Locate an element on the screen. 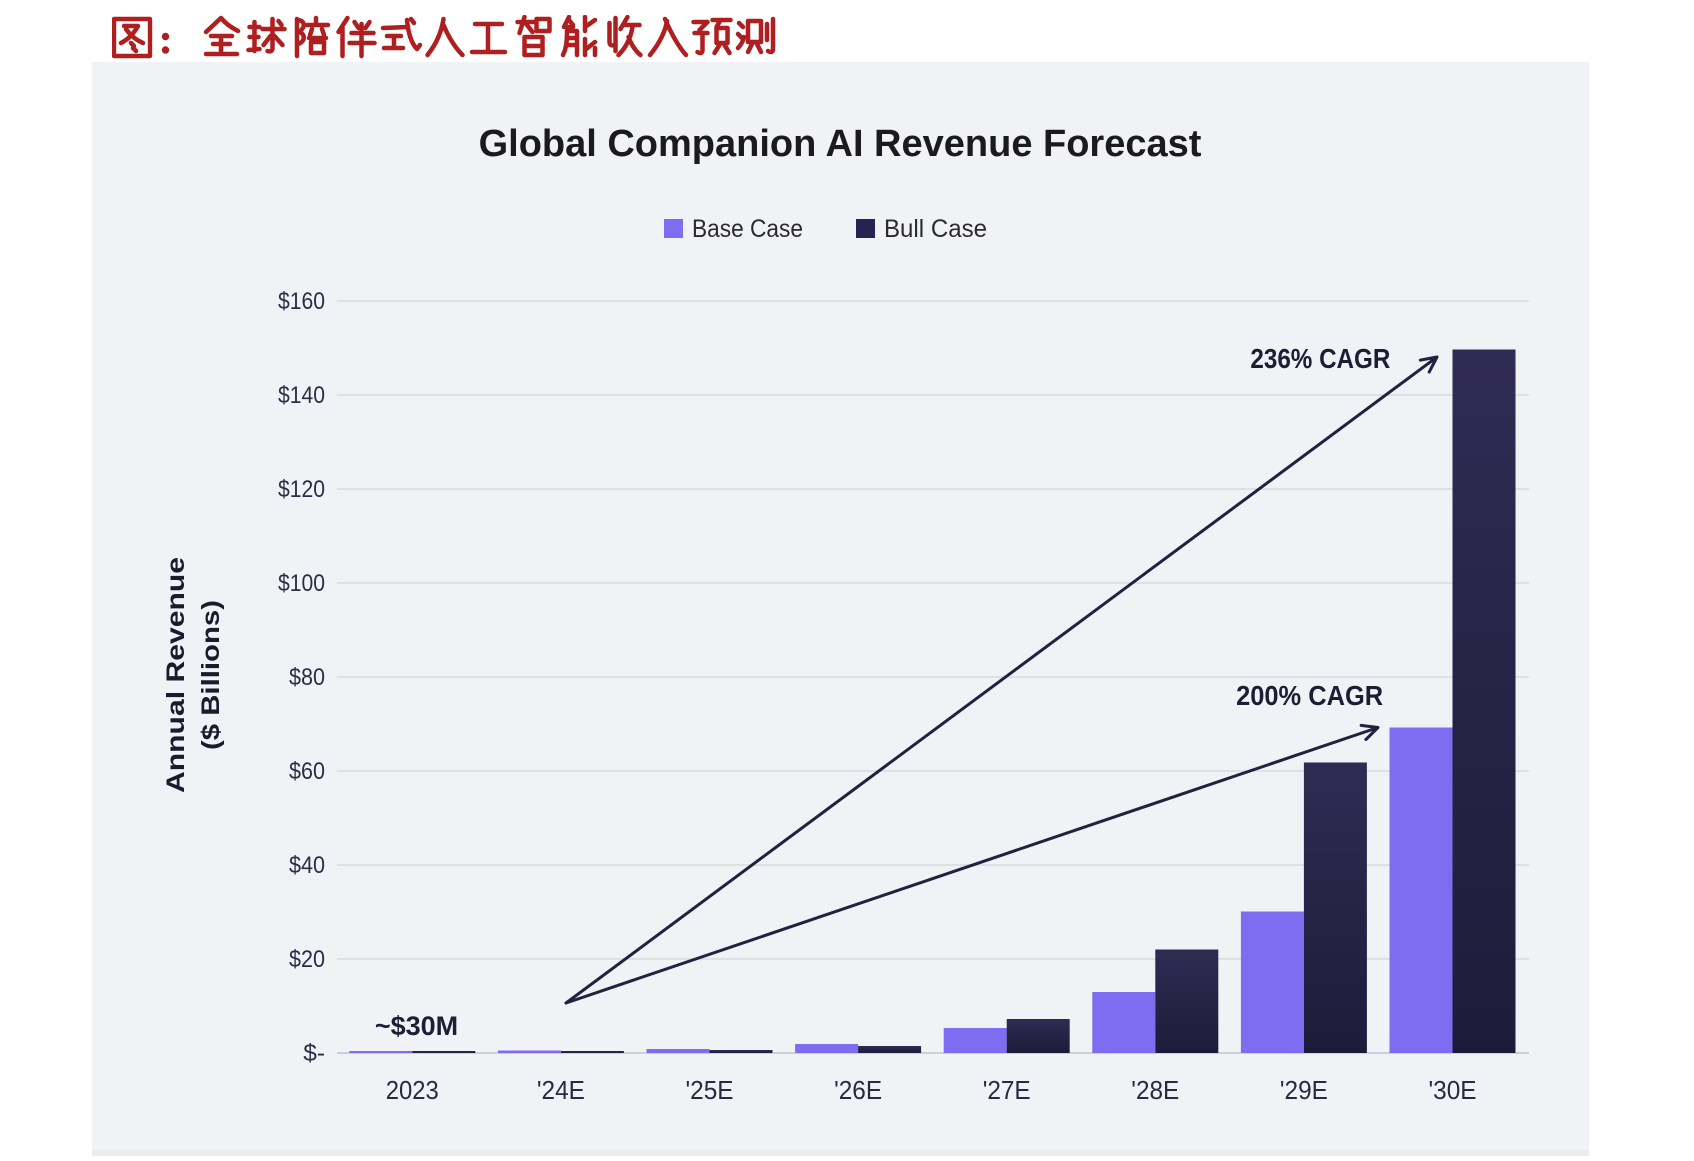 Image resolution: width=1694 pixels, height=1161 pixels. svg-text: $80 is located at coordinates (307, 677).